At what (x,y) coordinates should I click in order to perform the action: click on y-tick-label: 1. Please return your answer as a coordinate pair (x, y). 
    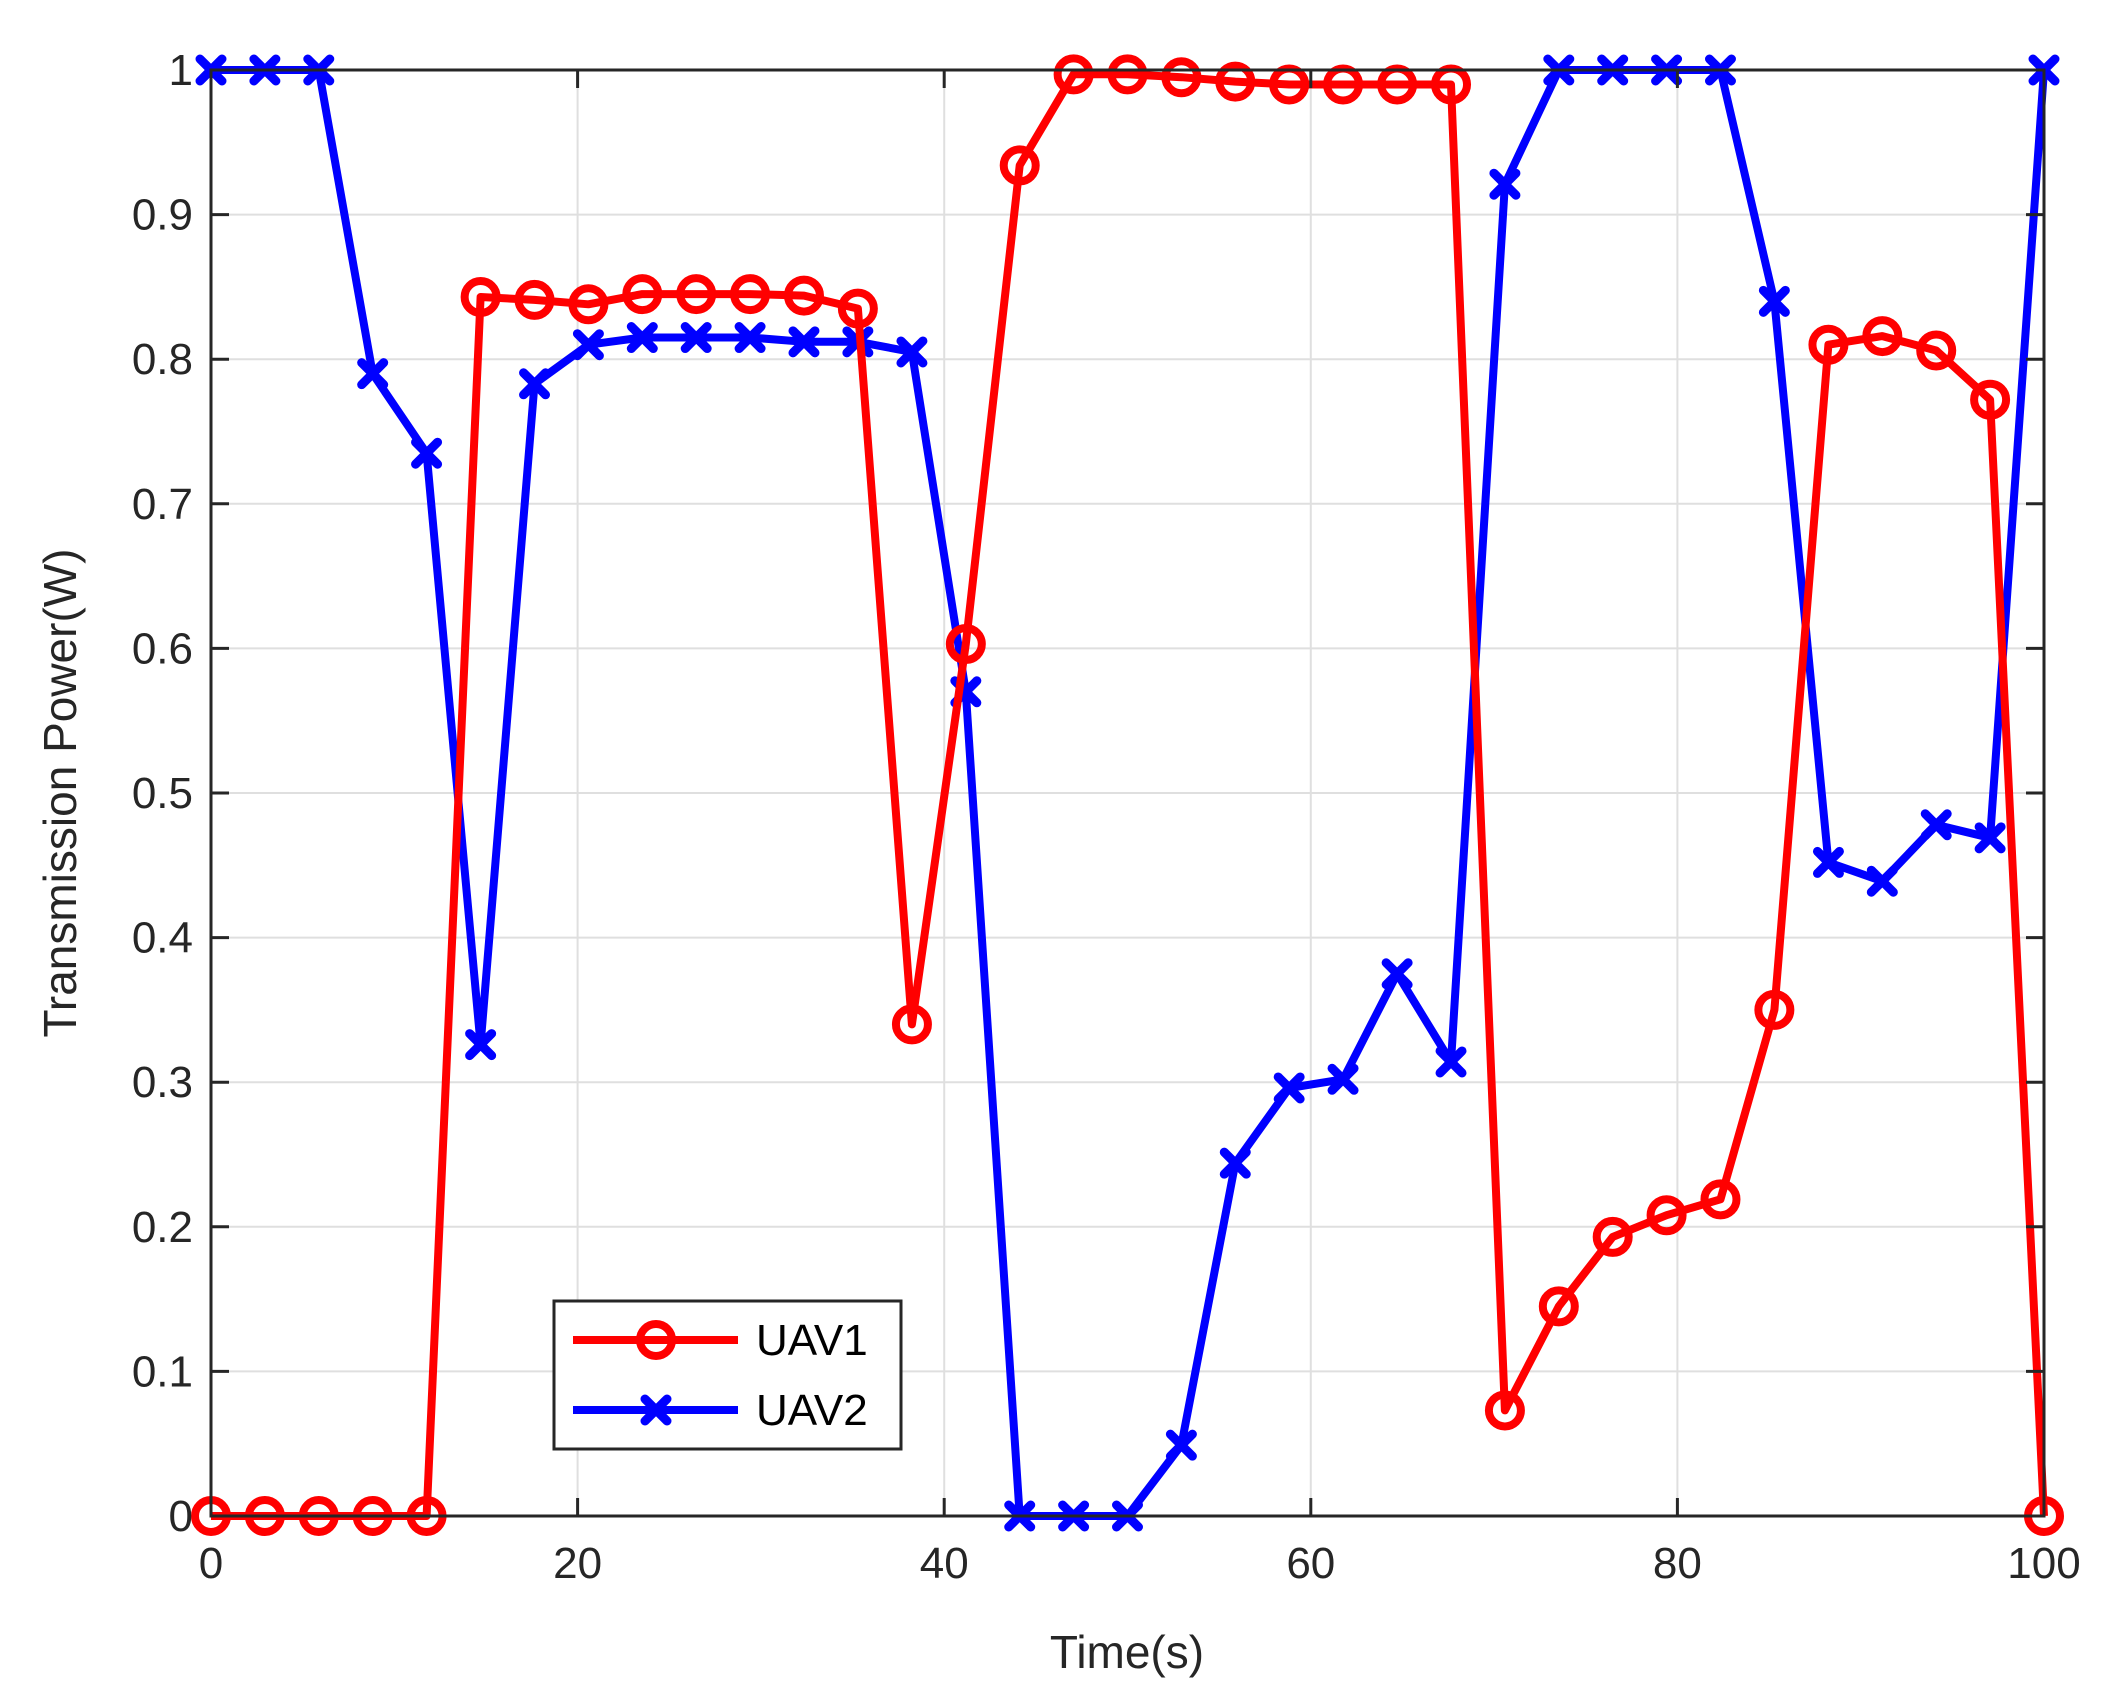
    Looking at the image, I should click on (181, 70).